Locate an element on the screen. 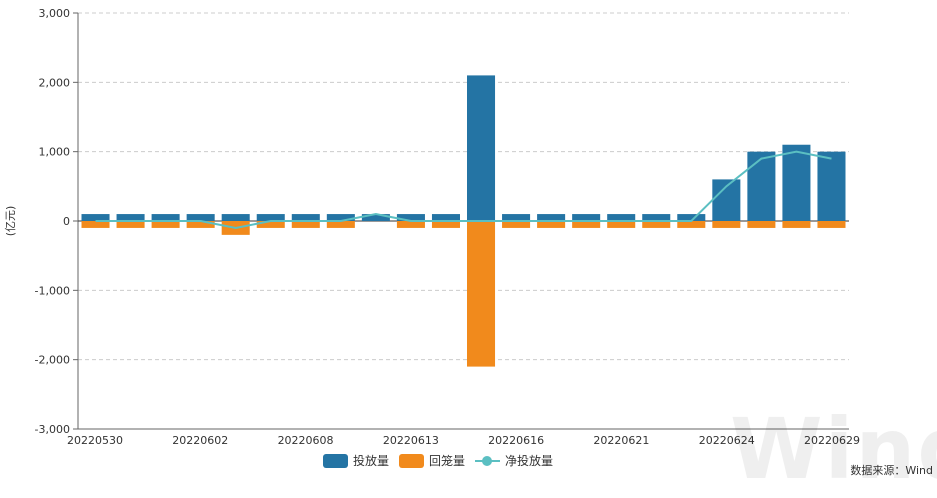 The height and width of the screenshot is (498, 937). watermark-logo: Wind is located at coordinates (833, 449).